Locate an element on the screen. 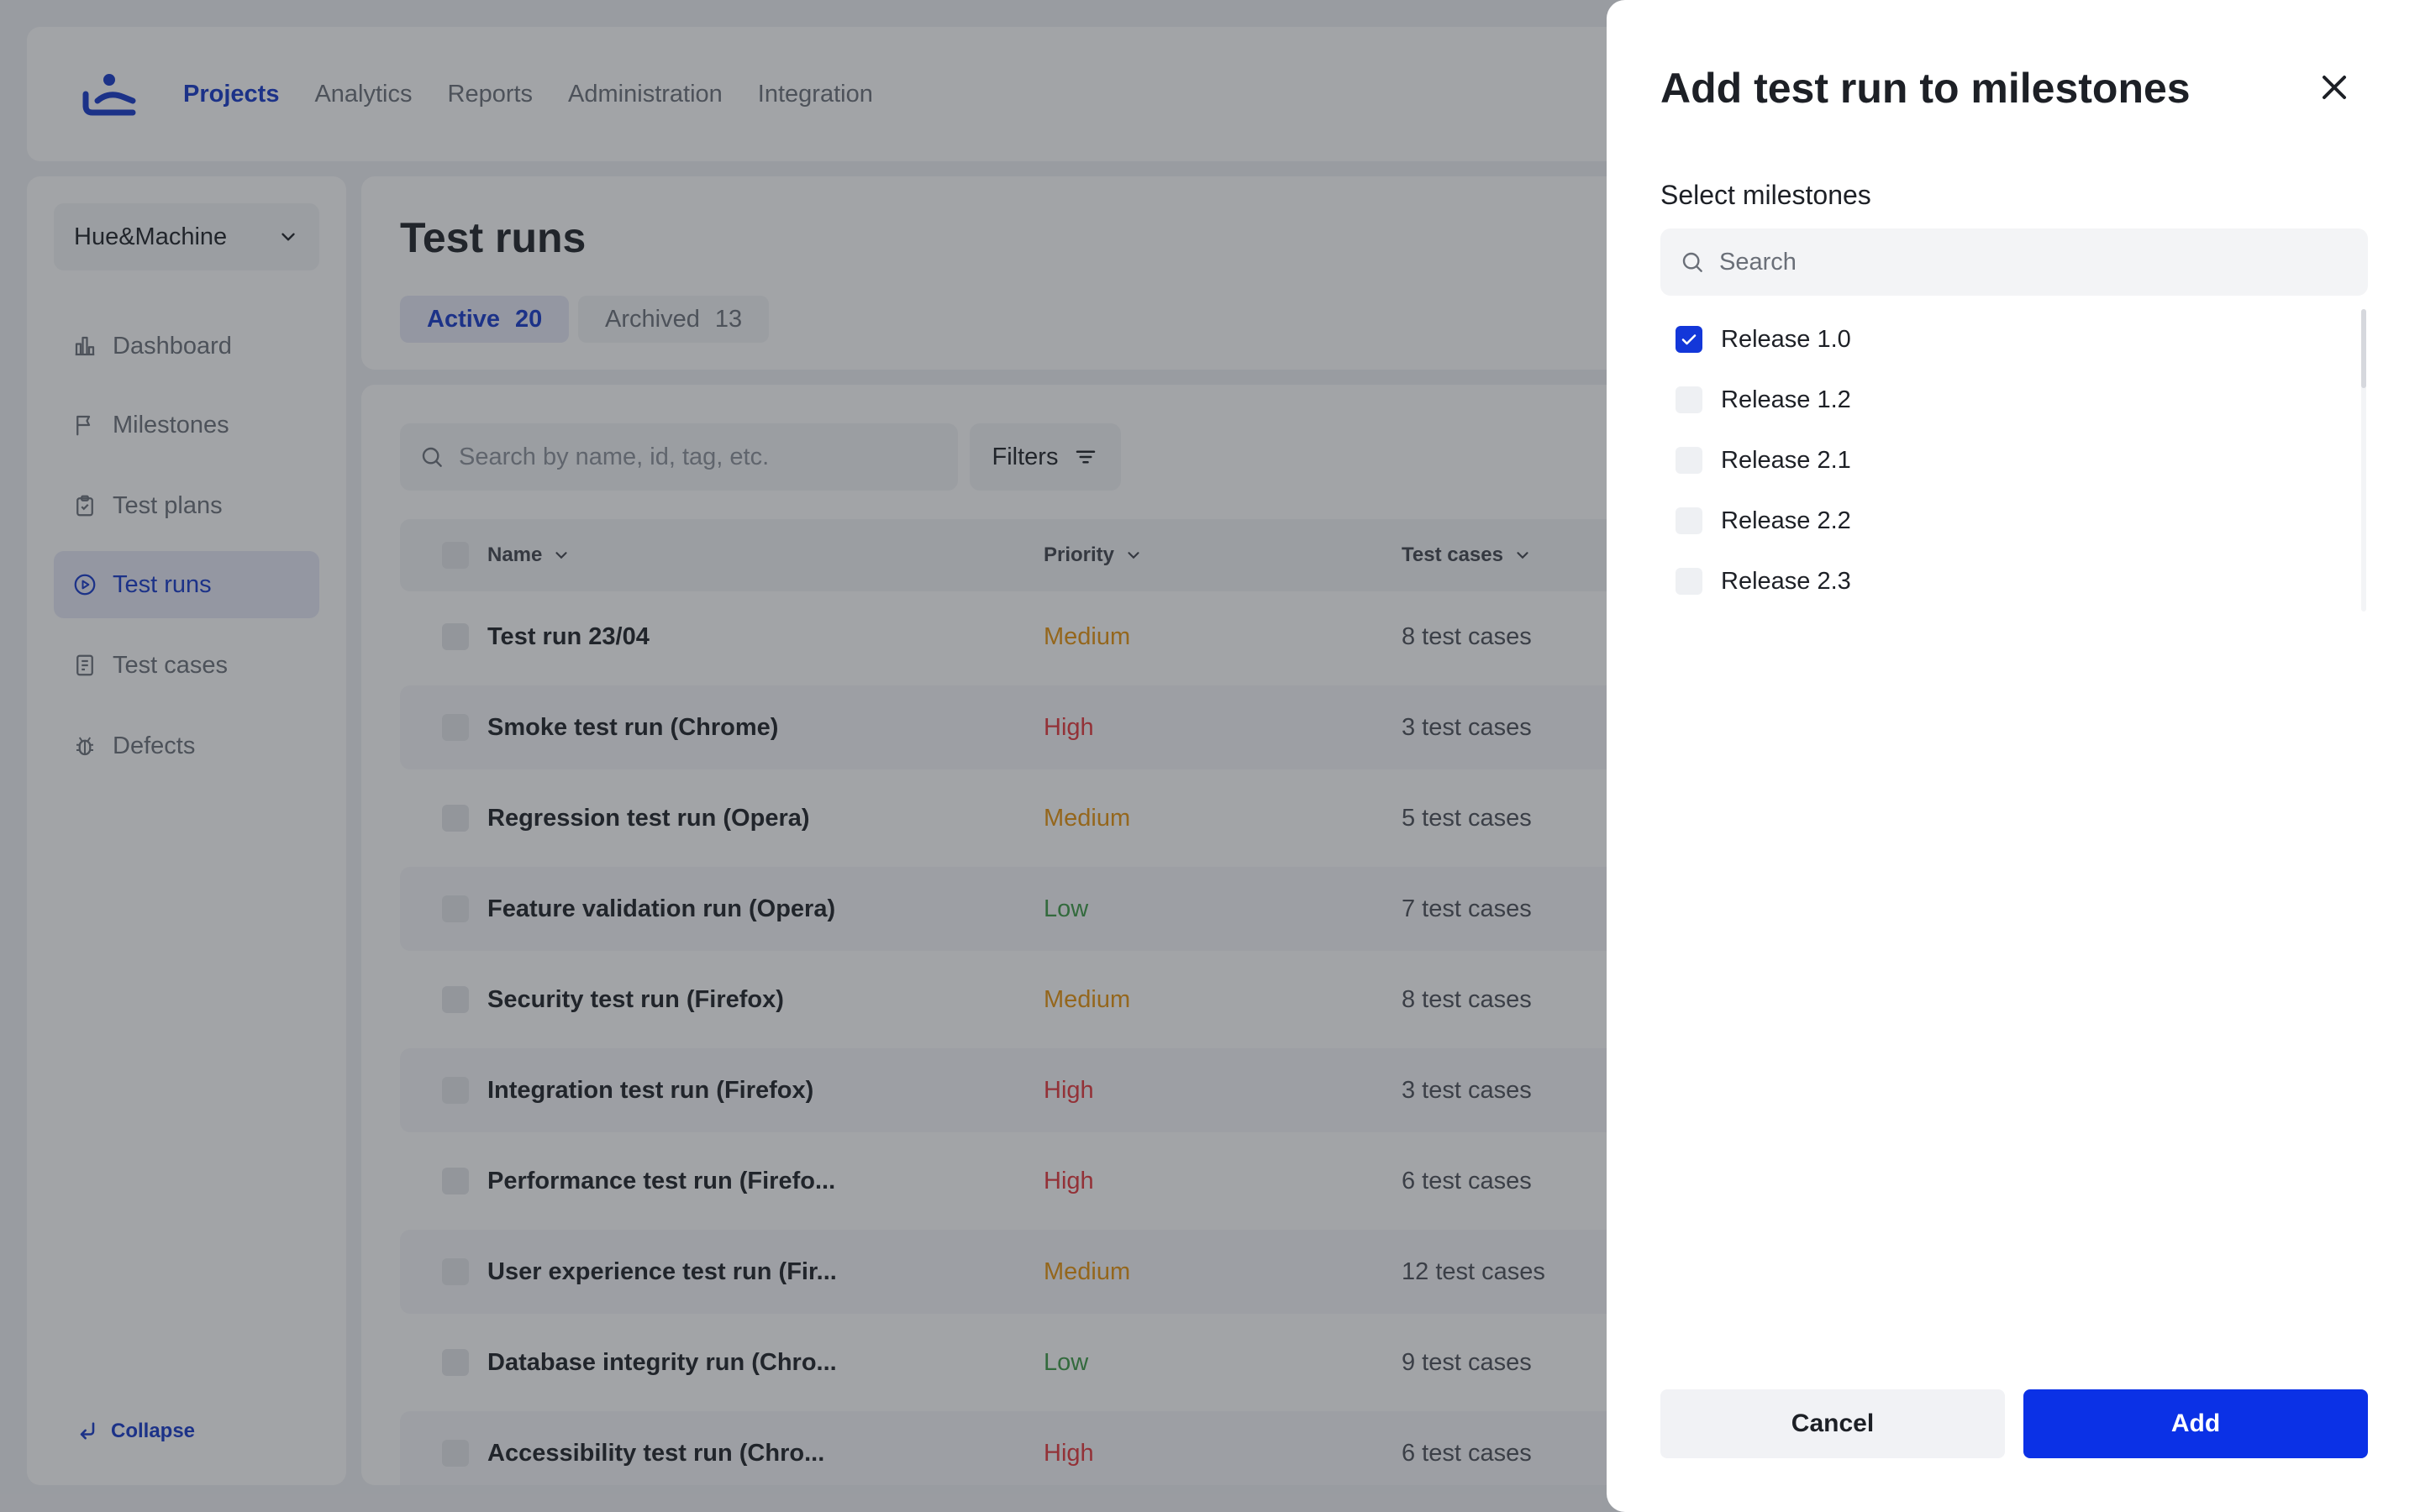 The image size is (2420, 1512). milestone-label: Release 2.2 is located at coordinates (1786, 520).